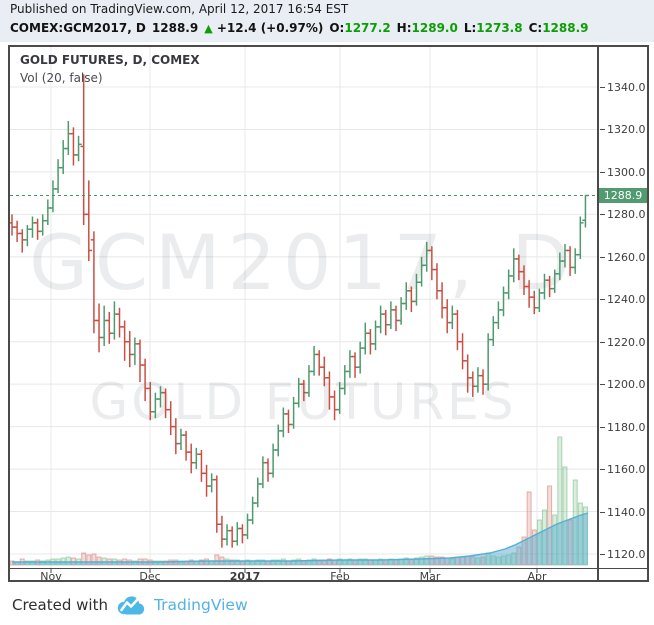  I want to click on time-tick-label: Mar, so click(430, 576).